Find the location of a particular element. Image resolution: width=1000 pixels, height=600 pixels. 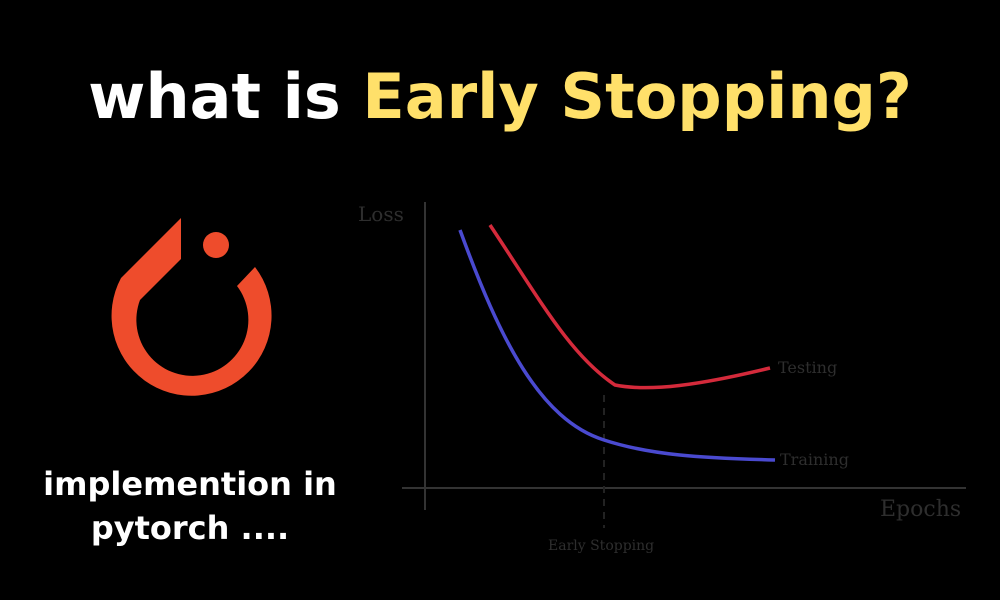

subtitle-line-1: implemention in is located at coordinates (190, 484).